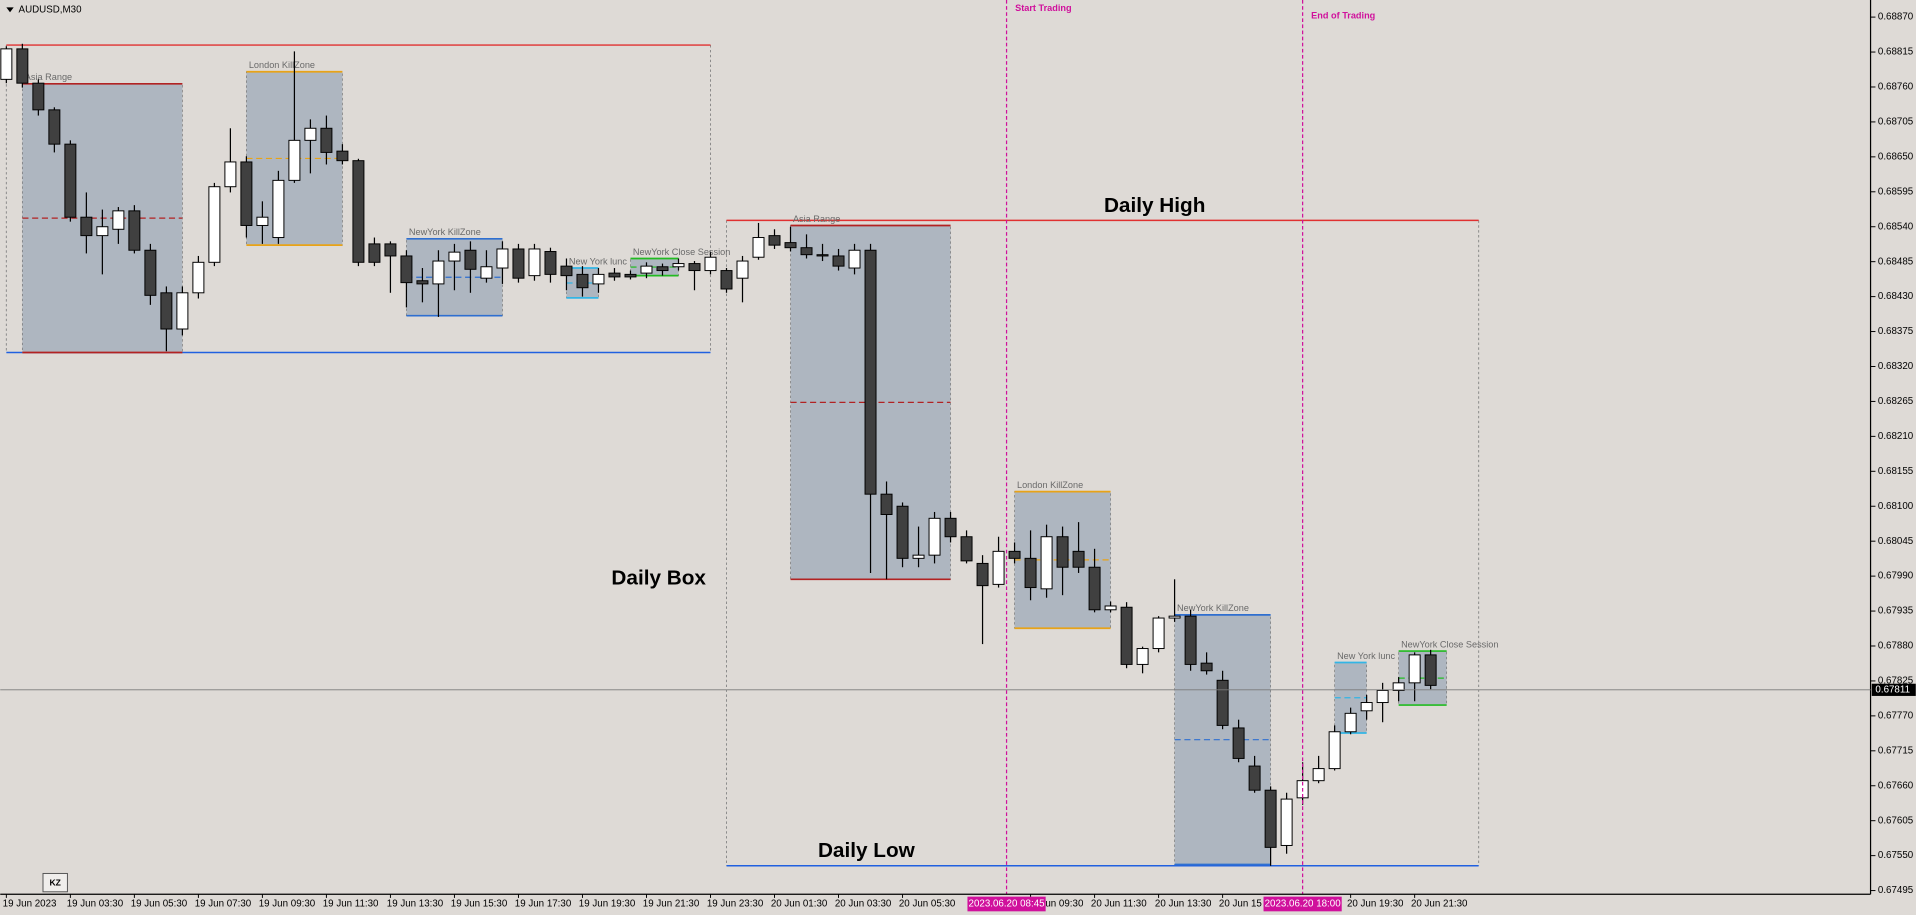  I want to click on x-tick-label: 20 Jun 01:30, so click(799, 904).